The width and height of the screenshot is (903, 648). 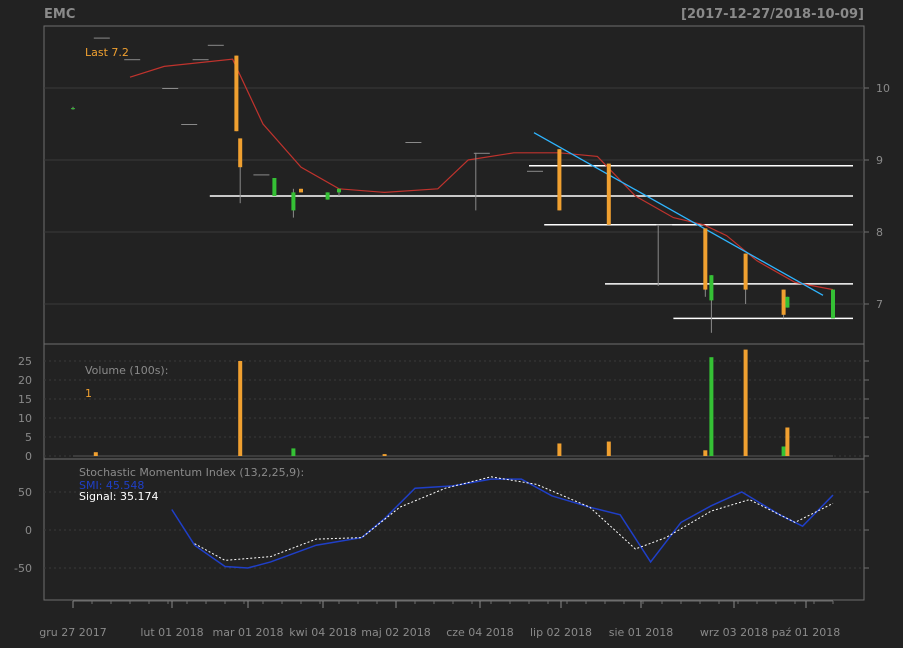 What do you see at coordinates (88, 393) in the screenshot?
I see `volume-last-value: 1` at bounding box center [88, 393].